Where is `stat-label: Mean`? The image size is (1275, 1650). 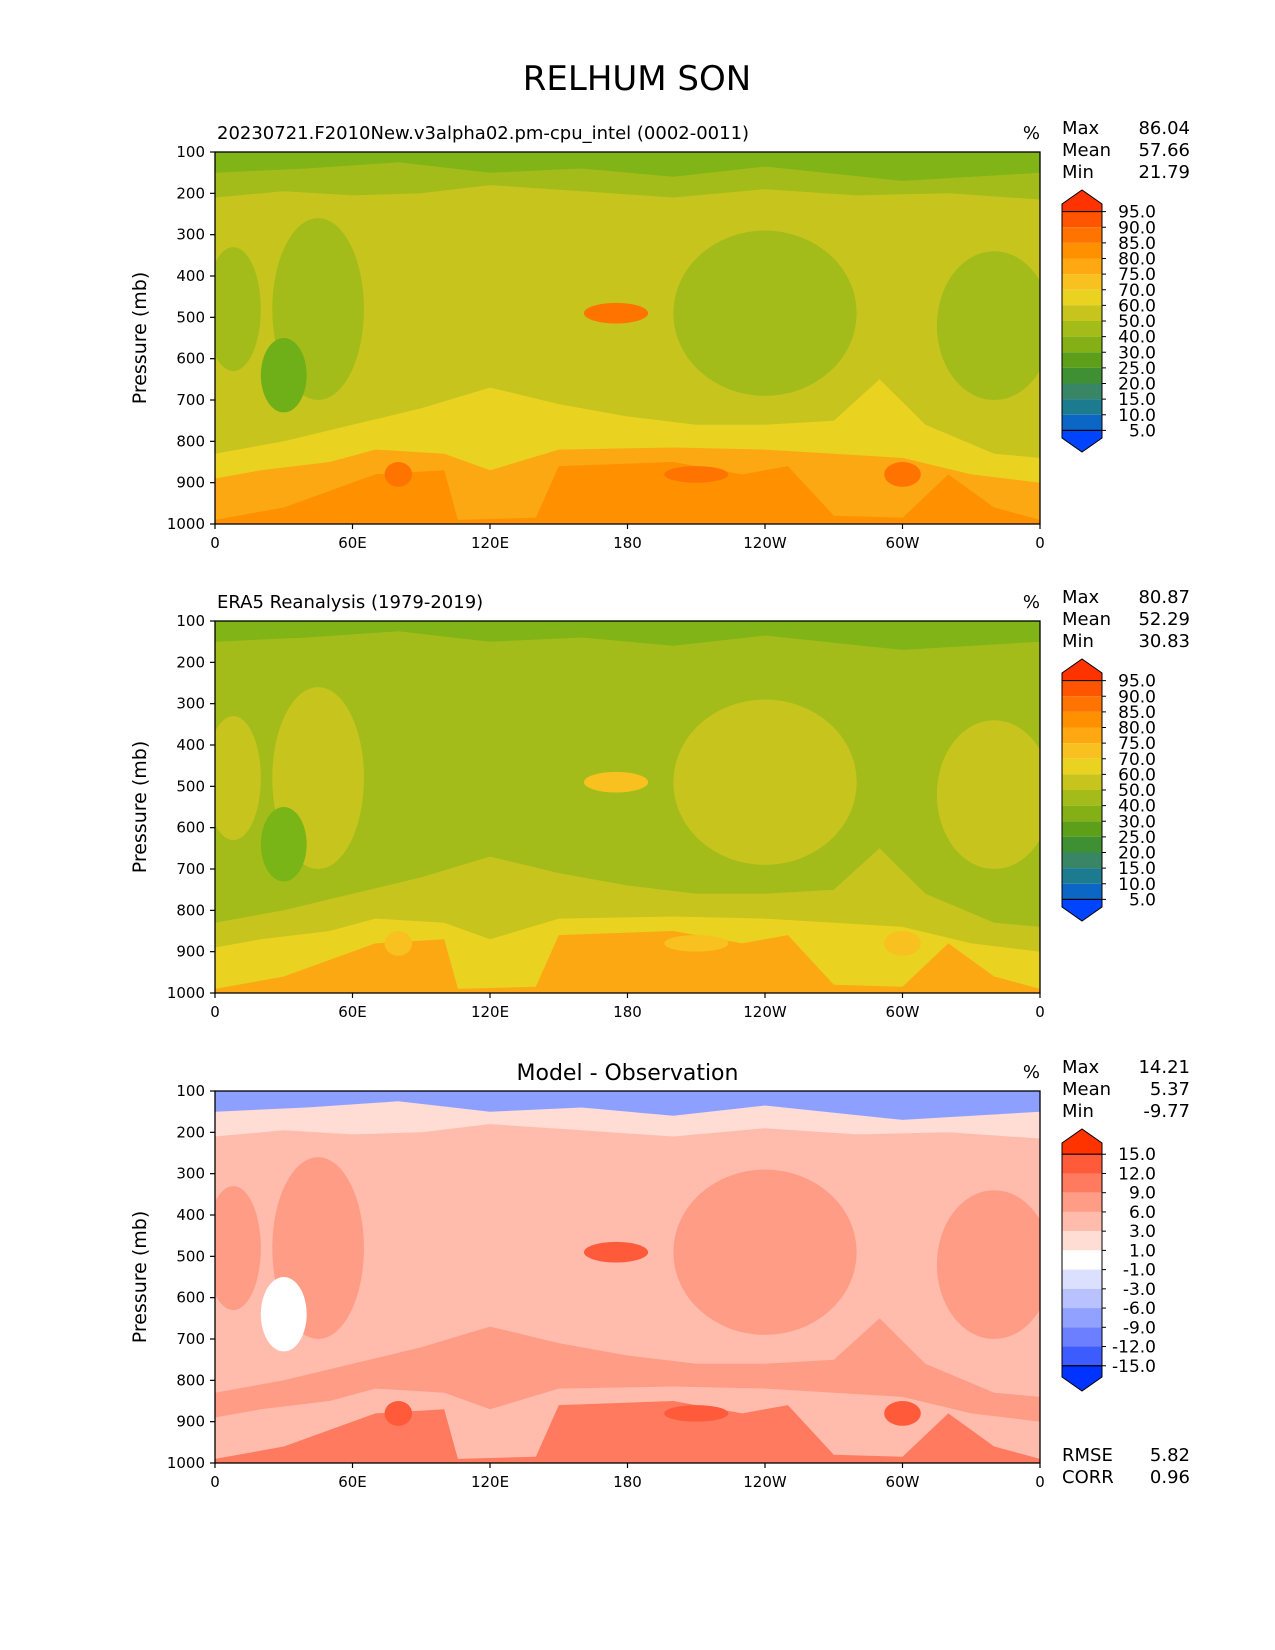
stat-label: Mean is located at coordinates (1086, 150).